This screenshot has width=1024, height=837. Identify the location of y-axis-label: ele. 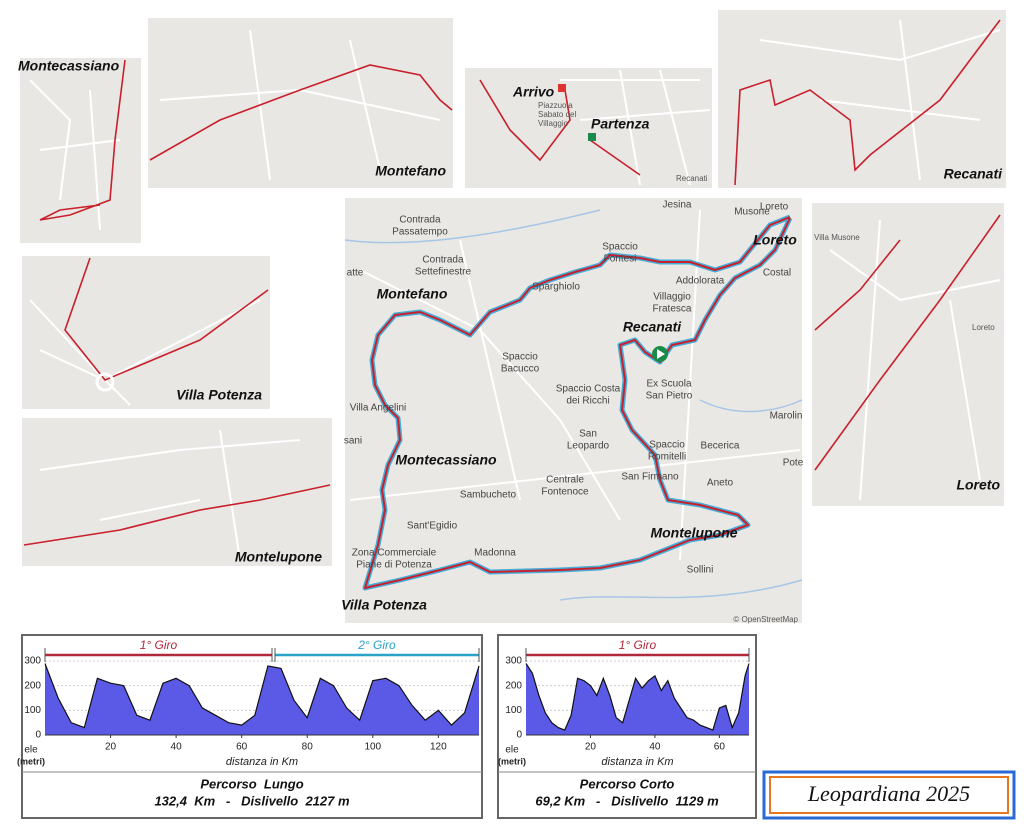
(31, 750).